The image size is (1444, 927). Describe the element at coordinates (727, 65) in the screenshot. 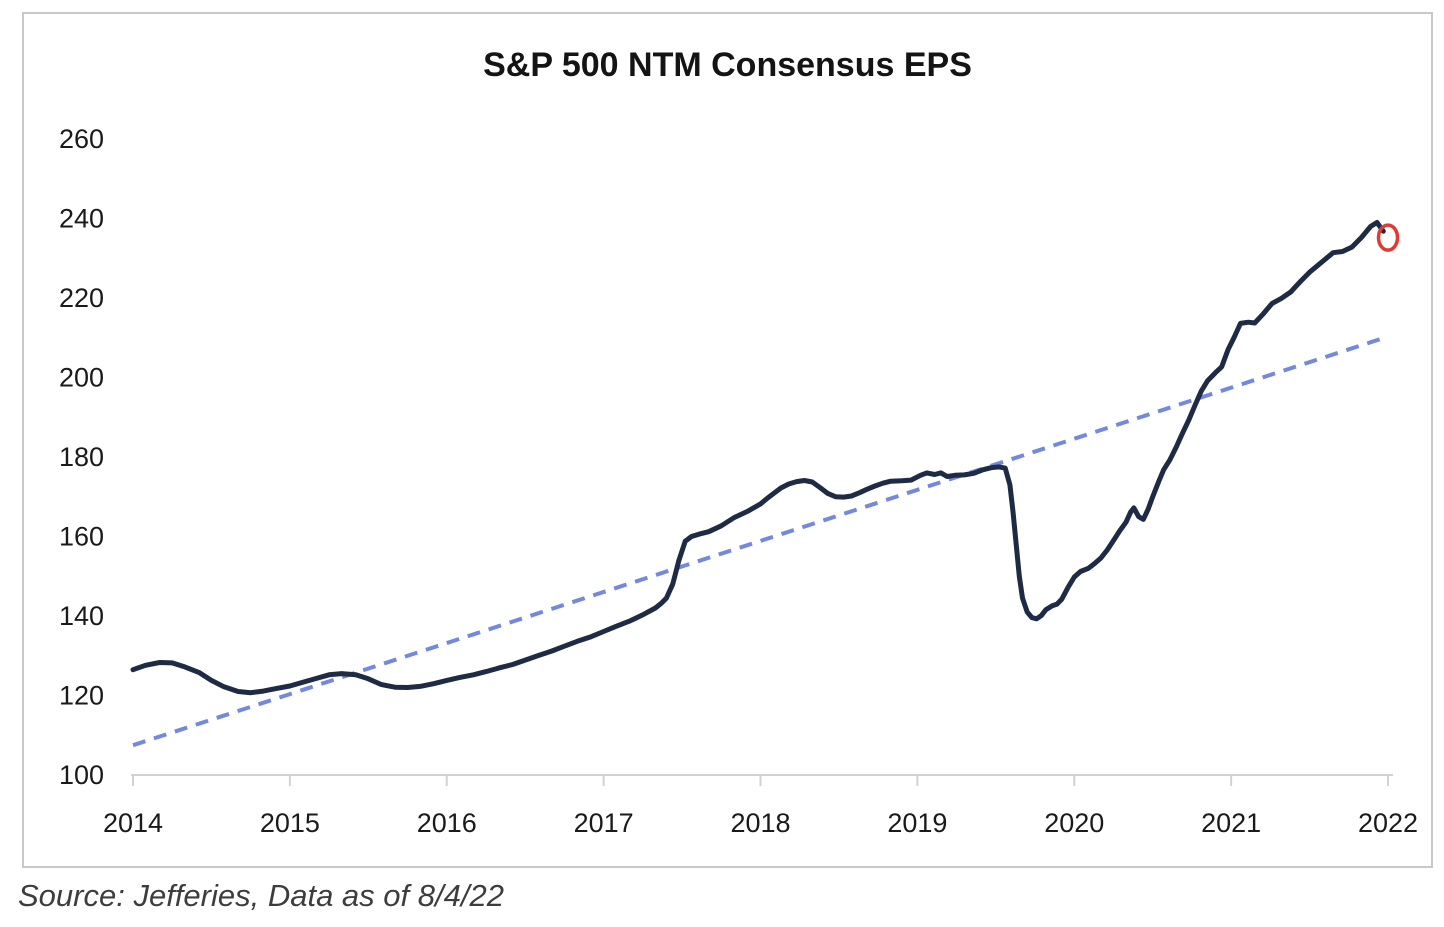

I see `chart-title: S&P 500 NTM Consensus EPS` at that location.